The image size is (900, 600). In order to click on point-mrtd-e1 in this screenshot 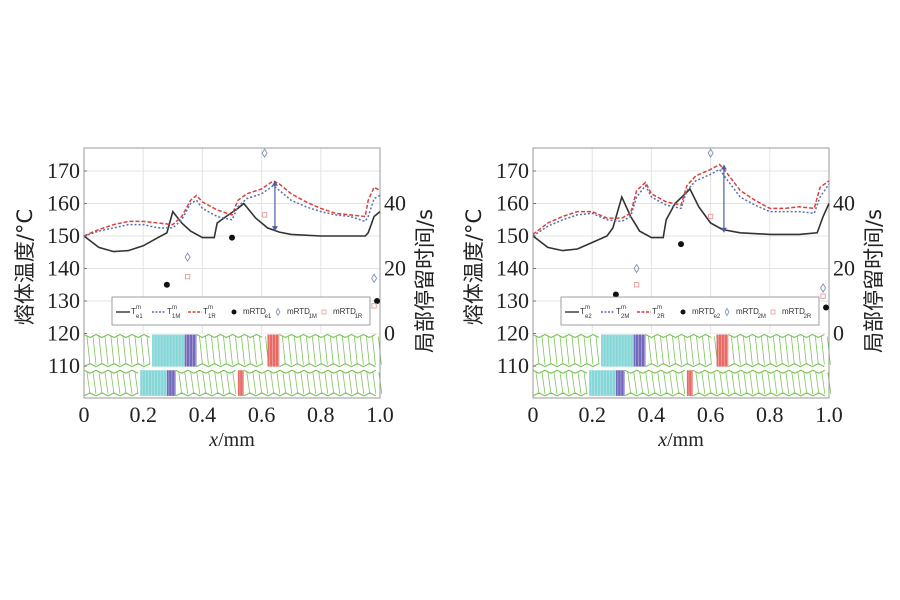, I will do `click(377, 301)`.